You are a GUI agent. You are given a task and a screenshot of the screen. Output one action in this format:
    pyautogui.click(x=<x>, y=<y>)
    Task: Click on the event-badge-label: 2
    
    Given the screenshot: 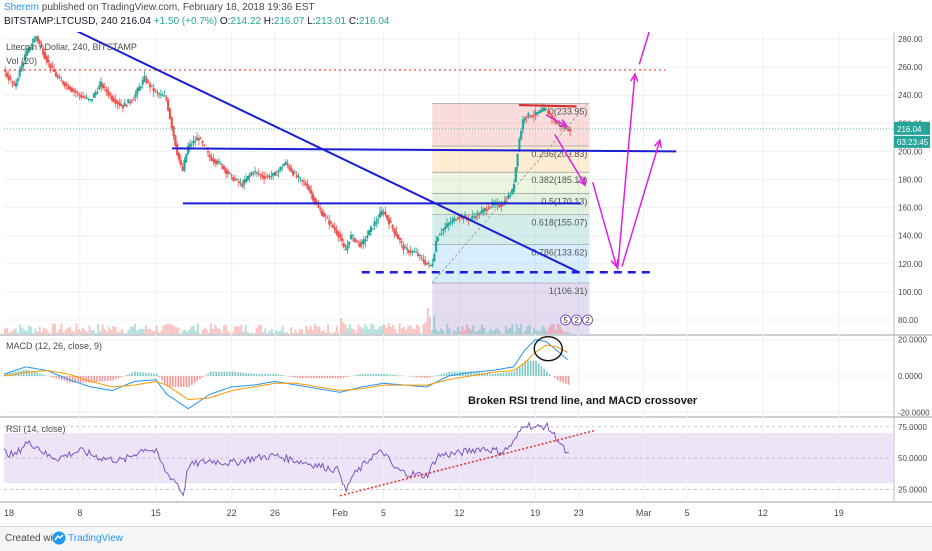 What is the action you would take?
    pyautogui.click(x=576, y=320)
    